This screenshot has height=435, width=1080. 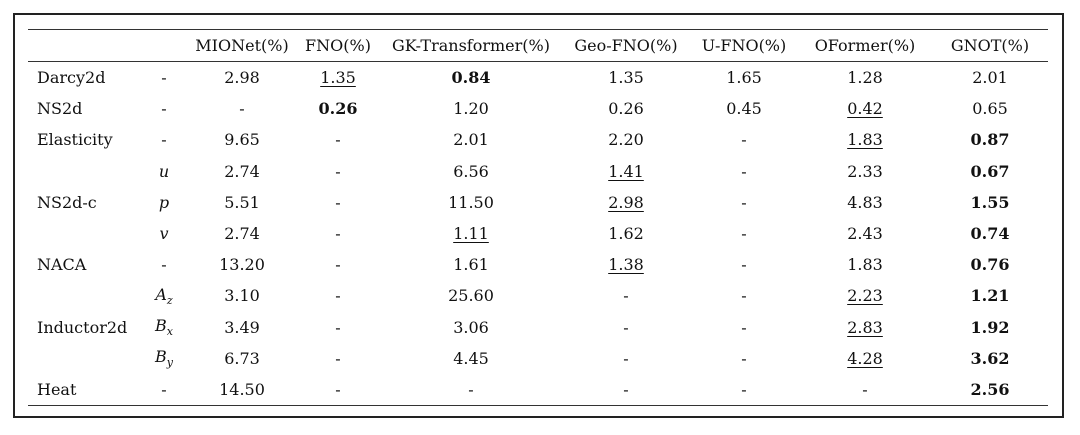 I want to click on table-row: NS2d-c p 5.51 - 11.50 2.98 - 4.83 1.55, so click(x=538, y=202).